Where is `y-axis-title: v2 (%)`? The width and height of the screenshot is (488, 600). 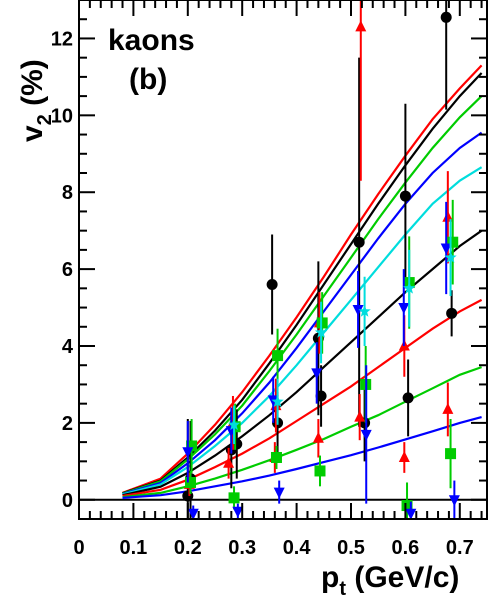 y-axis-title: v2 (%) is located at coordinates (36, 100).